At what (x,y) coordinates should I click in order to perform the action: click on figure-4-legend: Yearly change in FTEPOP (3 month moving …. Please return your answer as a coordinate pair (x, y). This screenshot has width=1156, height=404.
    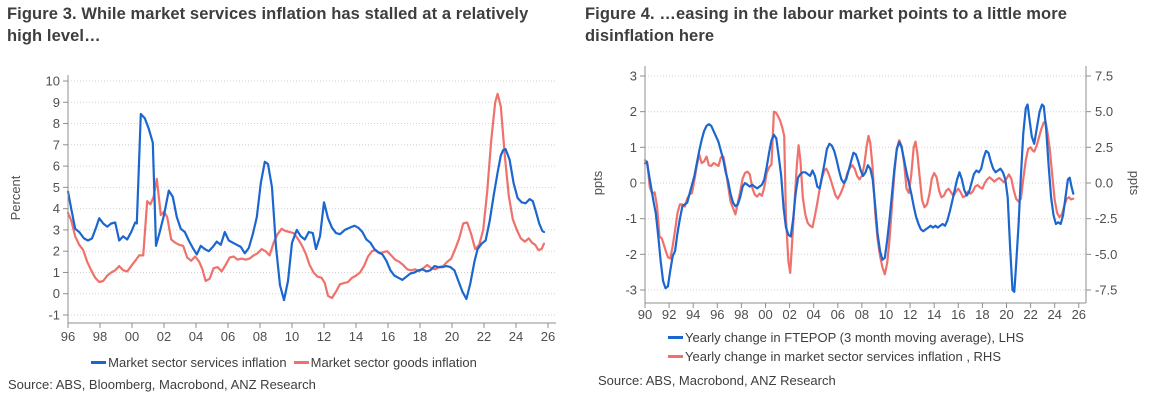
    Looking at the image, I should click on (846, 347).